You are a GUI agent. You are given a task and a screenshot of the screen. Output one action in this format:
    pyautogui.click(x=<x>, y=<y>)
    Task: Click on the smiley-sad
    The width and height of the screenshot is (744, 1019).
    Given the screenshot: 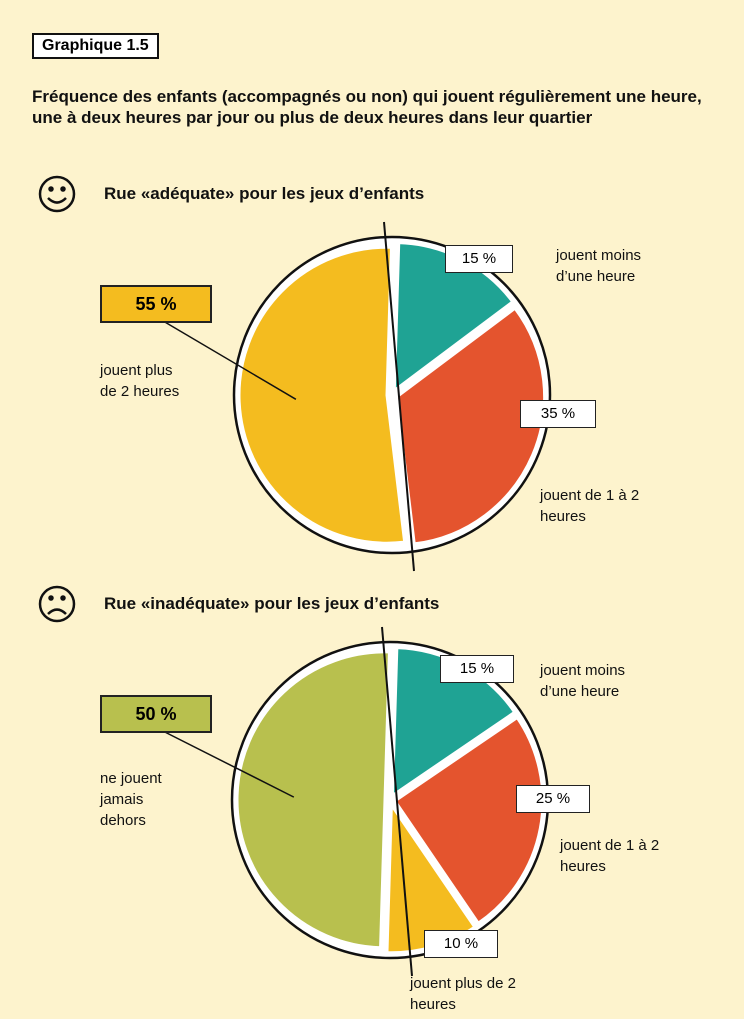 What is the action you would take?
    pyautogui.click(x=57, y=604)
    